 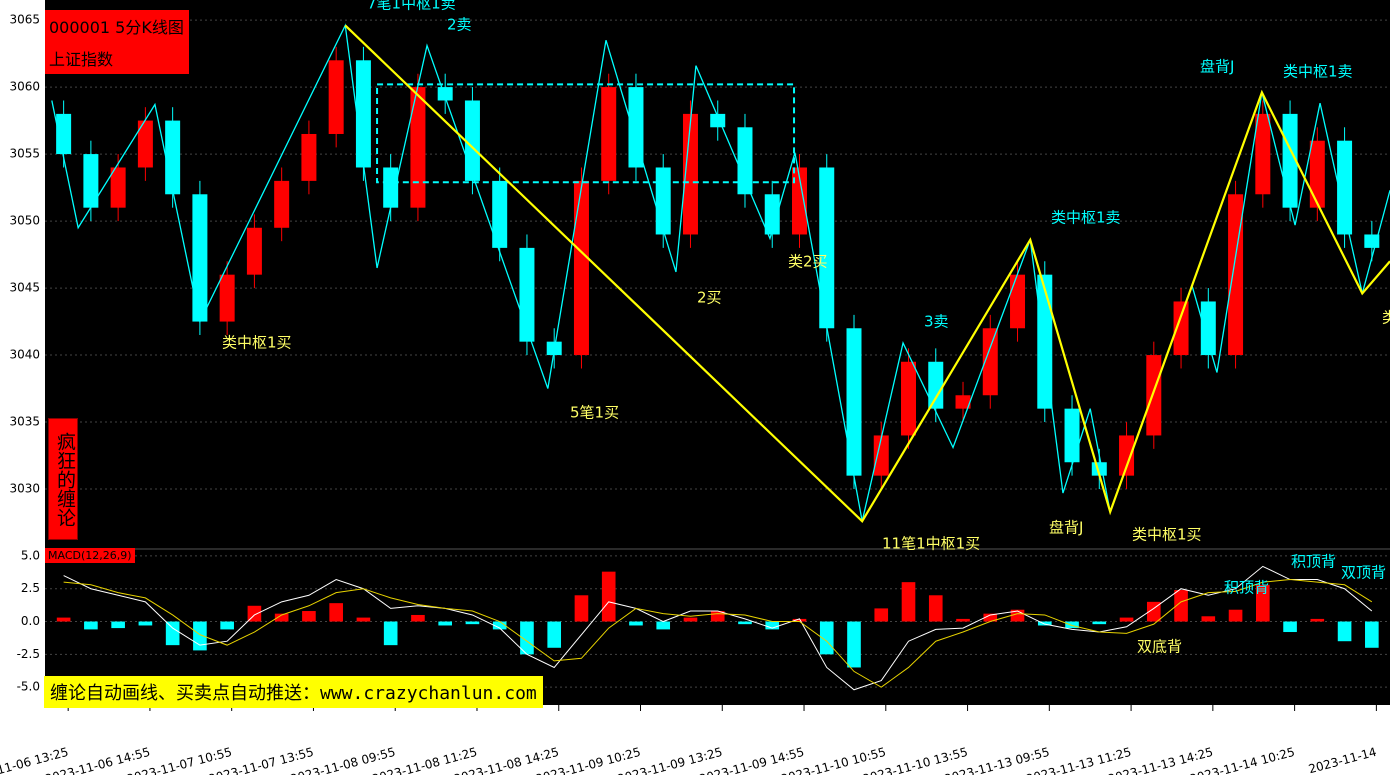 What do you see at coordinates (586, 133) in the screenshot?
I see `pivot-box` at bounding box center [586, 133].